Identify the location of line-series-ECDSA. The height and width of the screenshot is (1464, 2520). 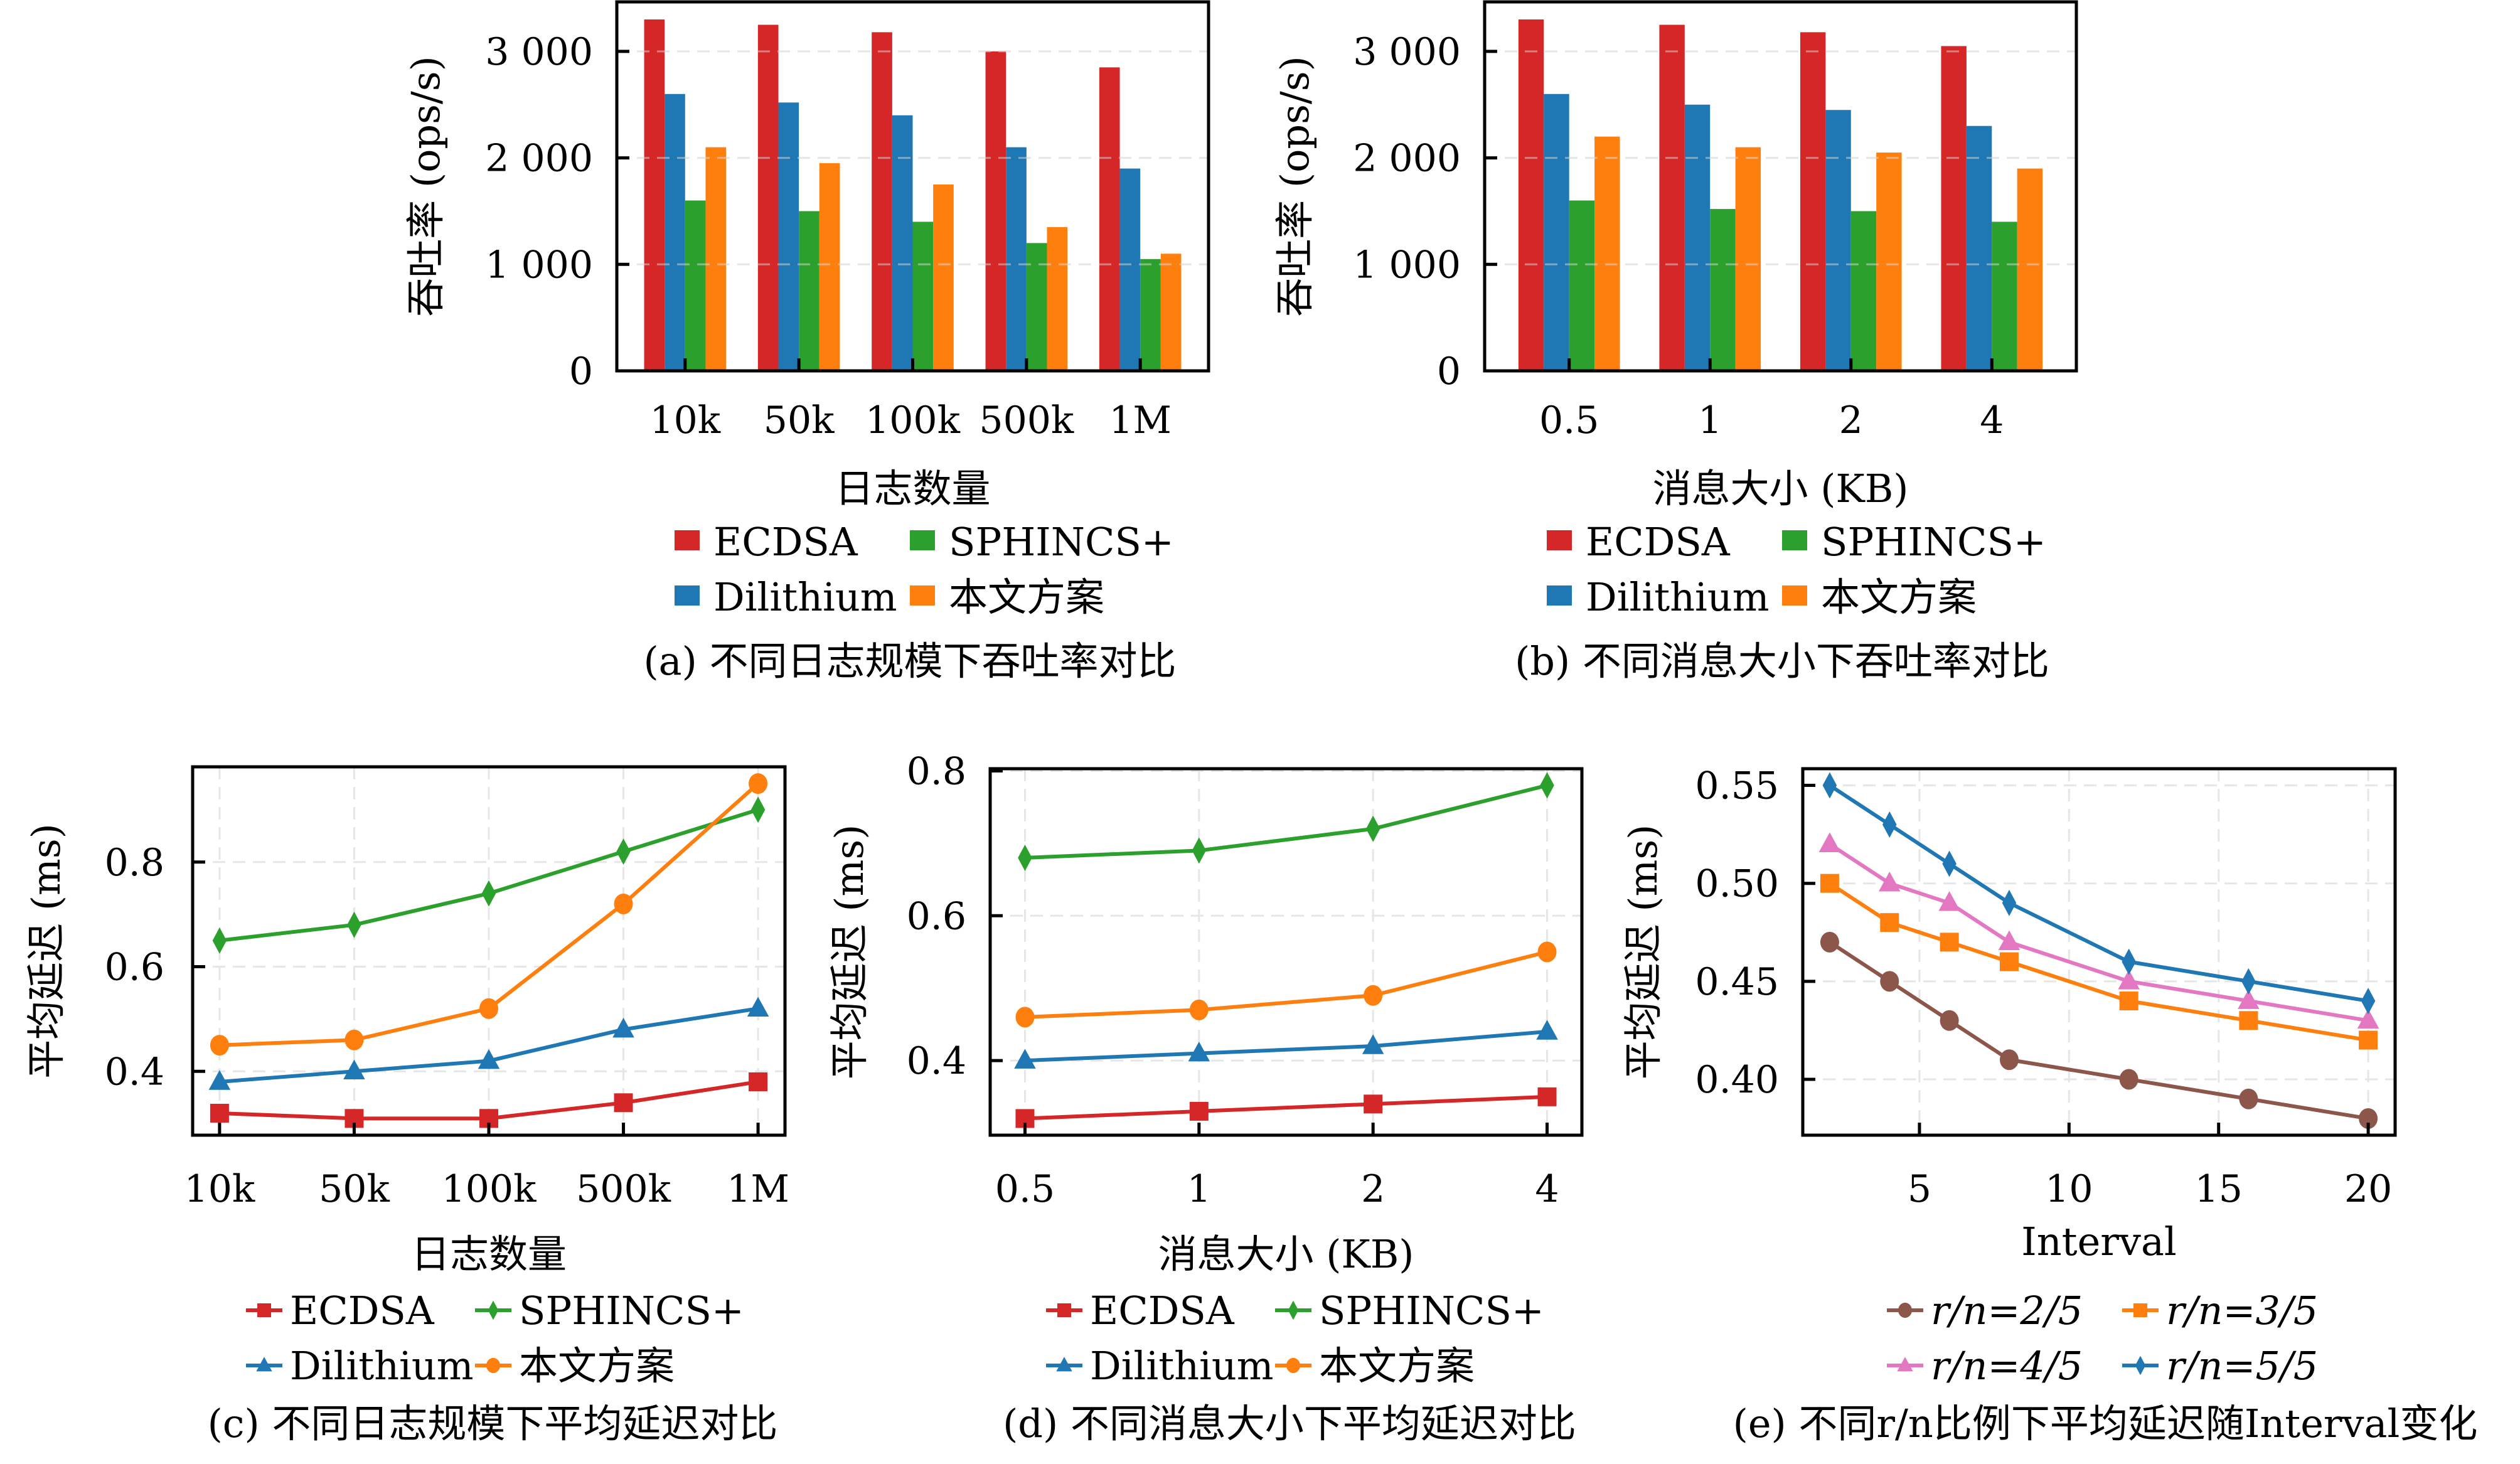
(489, 1100).